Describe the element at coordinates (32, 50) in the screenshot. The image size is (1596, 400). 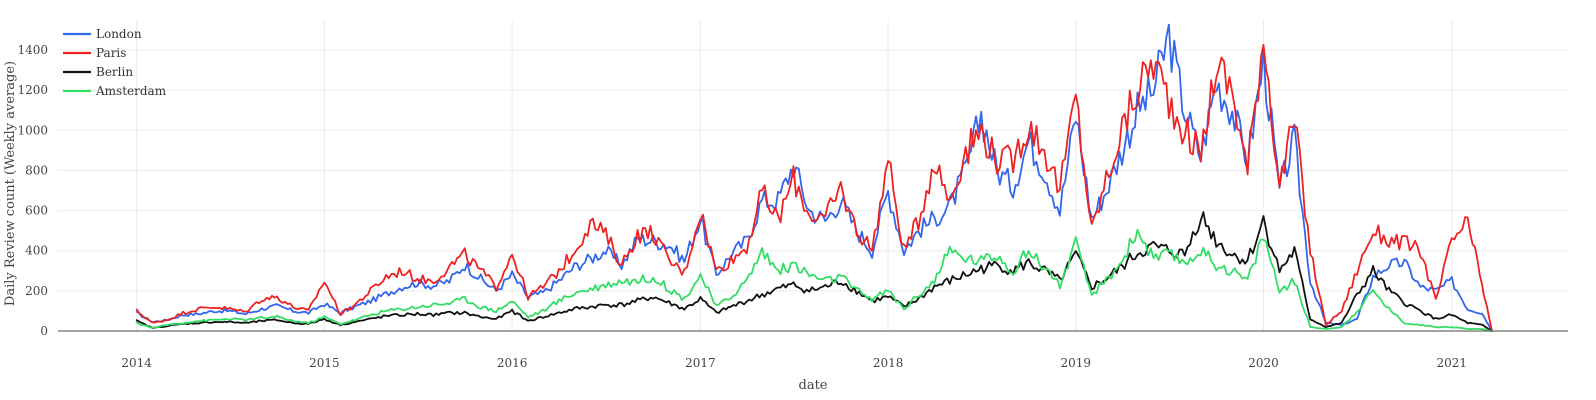
I see `y-tick-label: 1400` at that location.